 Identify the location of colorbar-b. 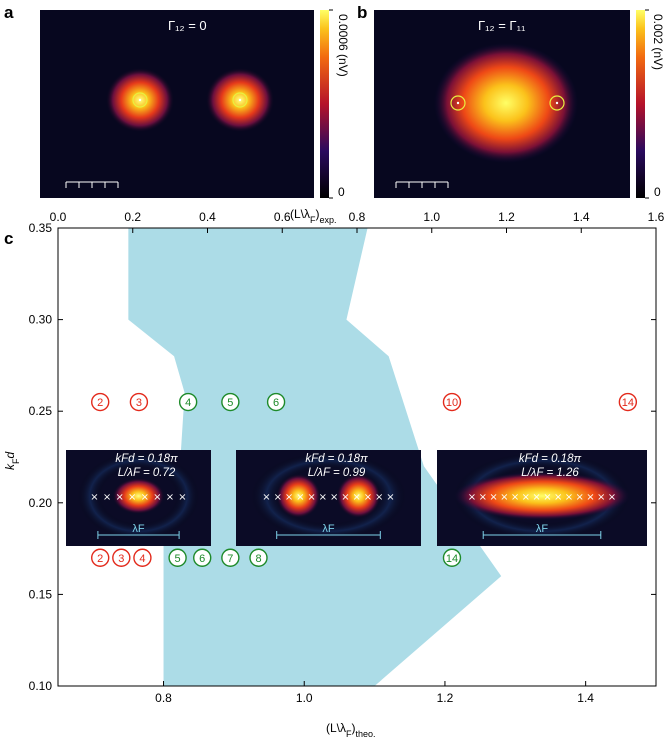
(642, 104).